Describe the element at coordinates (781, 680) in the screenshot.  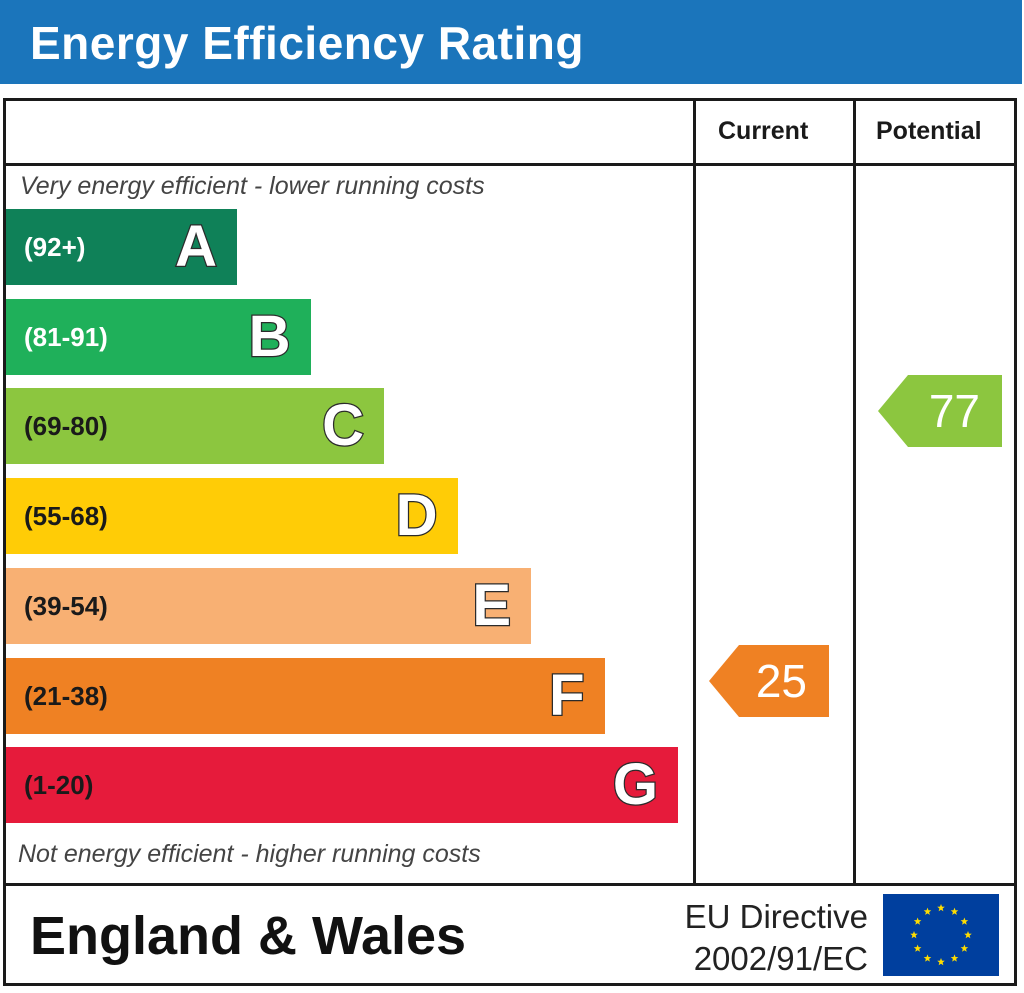
I see `current-rating-arrow-value: 25` at that location.